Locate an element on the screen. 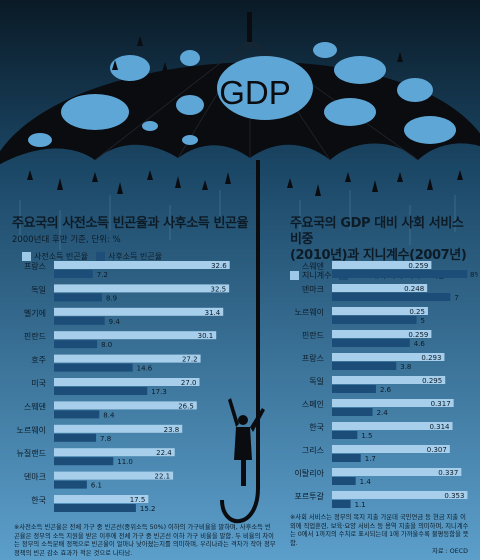 The height and width of the screenshot is (560, 480). rain-lines is located at coordinates (237, 220).